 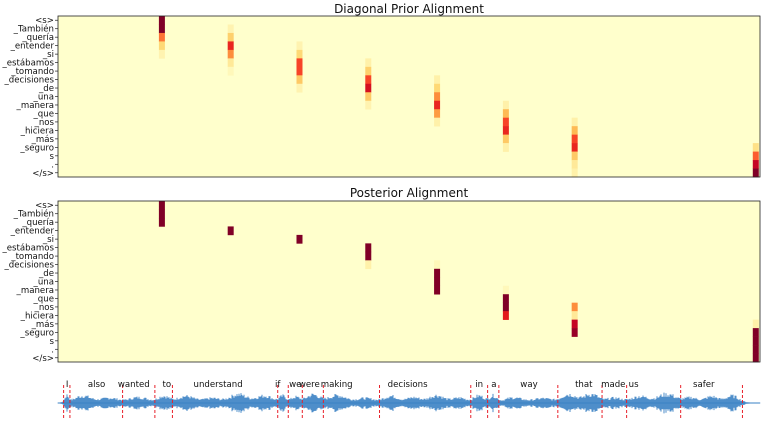 What do you see at coordinates (634, 385) in the screenshot?
I see `word-label: us` at bounding box center [634, 385].